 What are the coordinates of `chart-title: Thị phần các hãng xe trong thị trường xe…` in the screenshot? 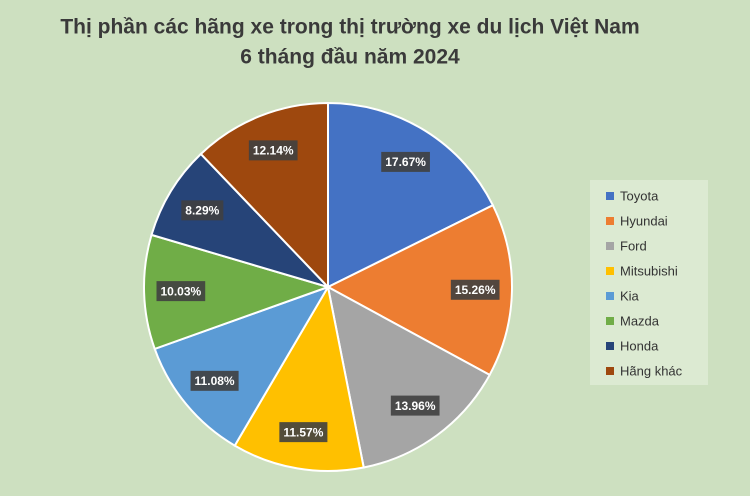 It's located at (349, 27).